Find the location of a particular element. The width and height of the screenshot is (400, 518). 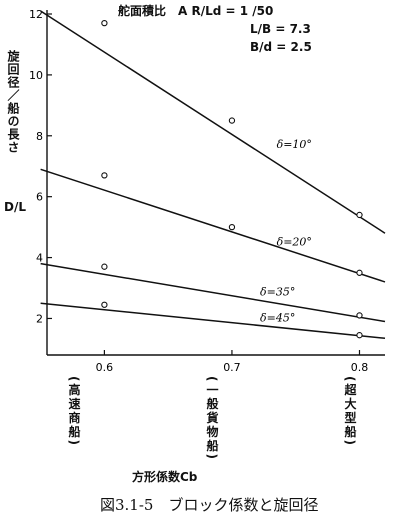

y-tick-label: 8 is located at coordinates (39, 136).